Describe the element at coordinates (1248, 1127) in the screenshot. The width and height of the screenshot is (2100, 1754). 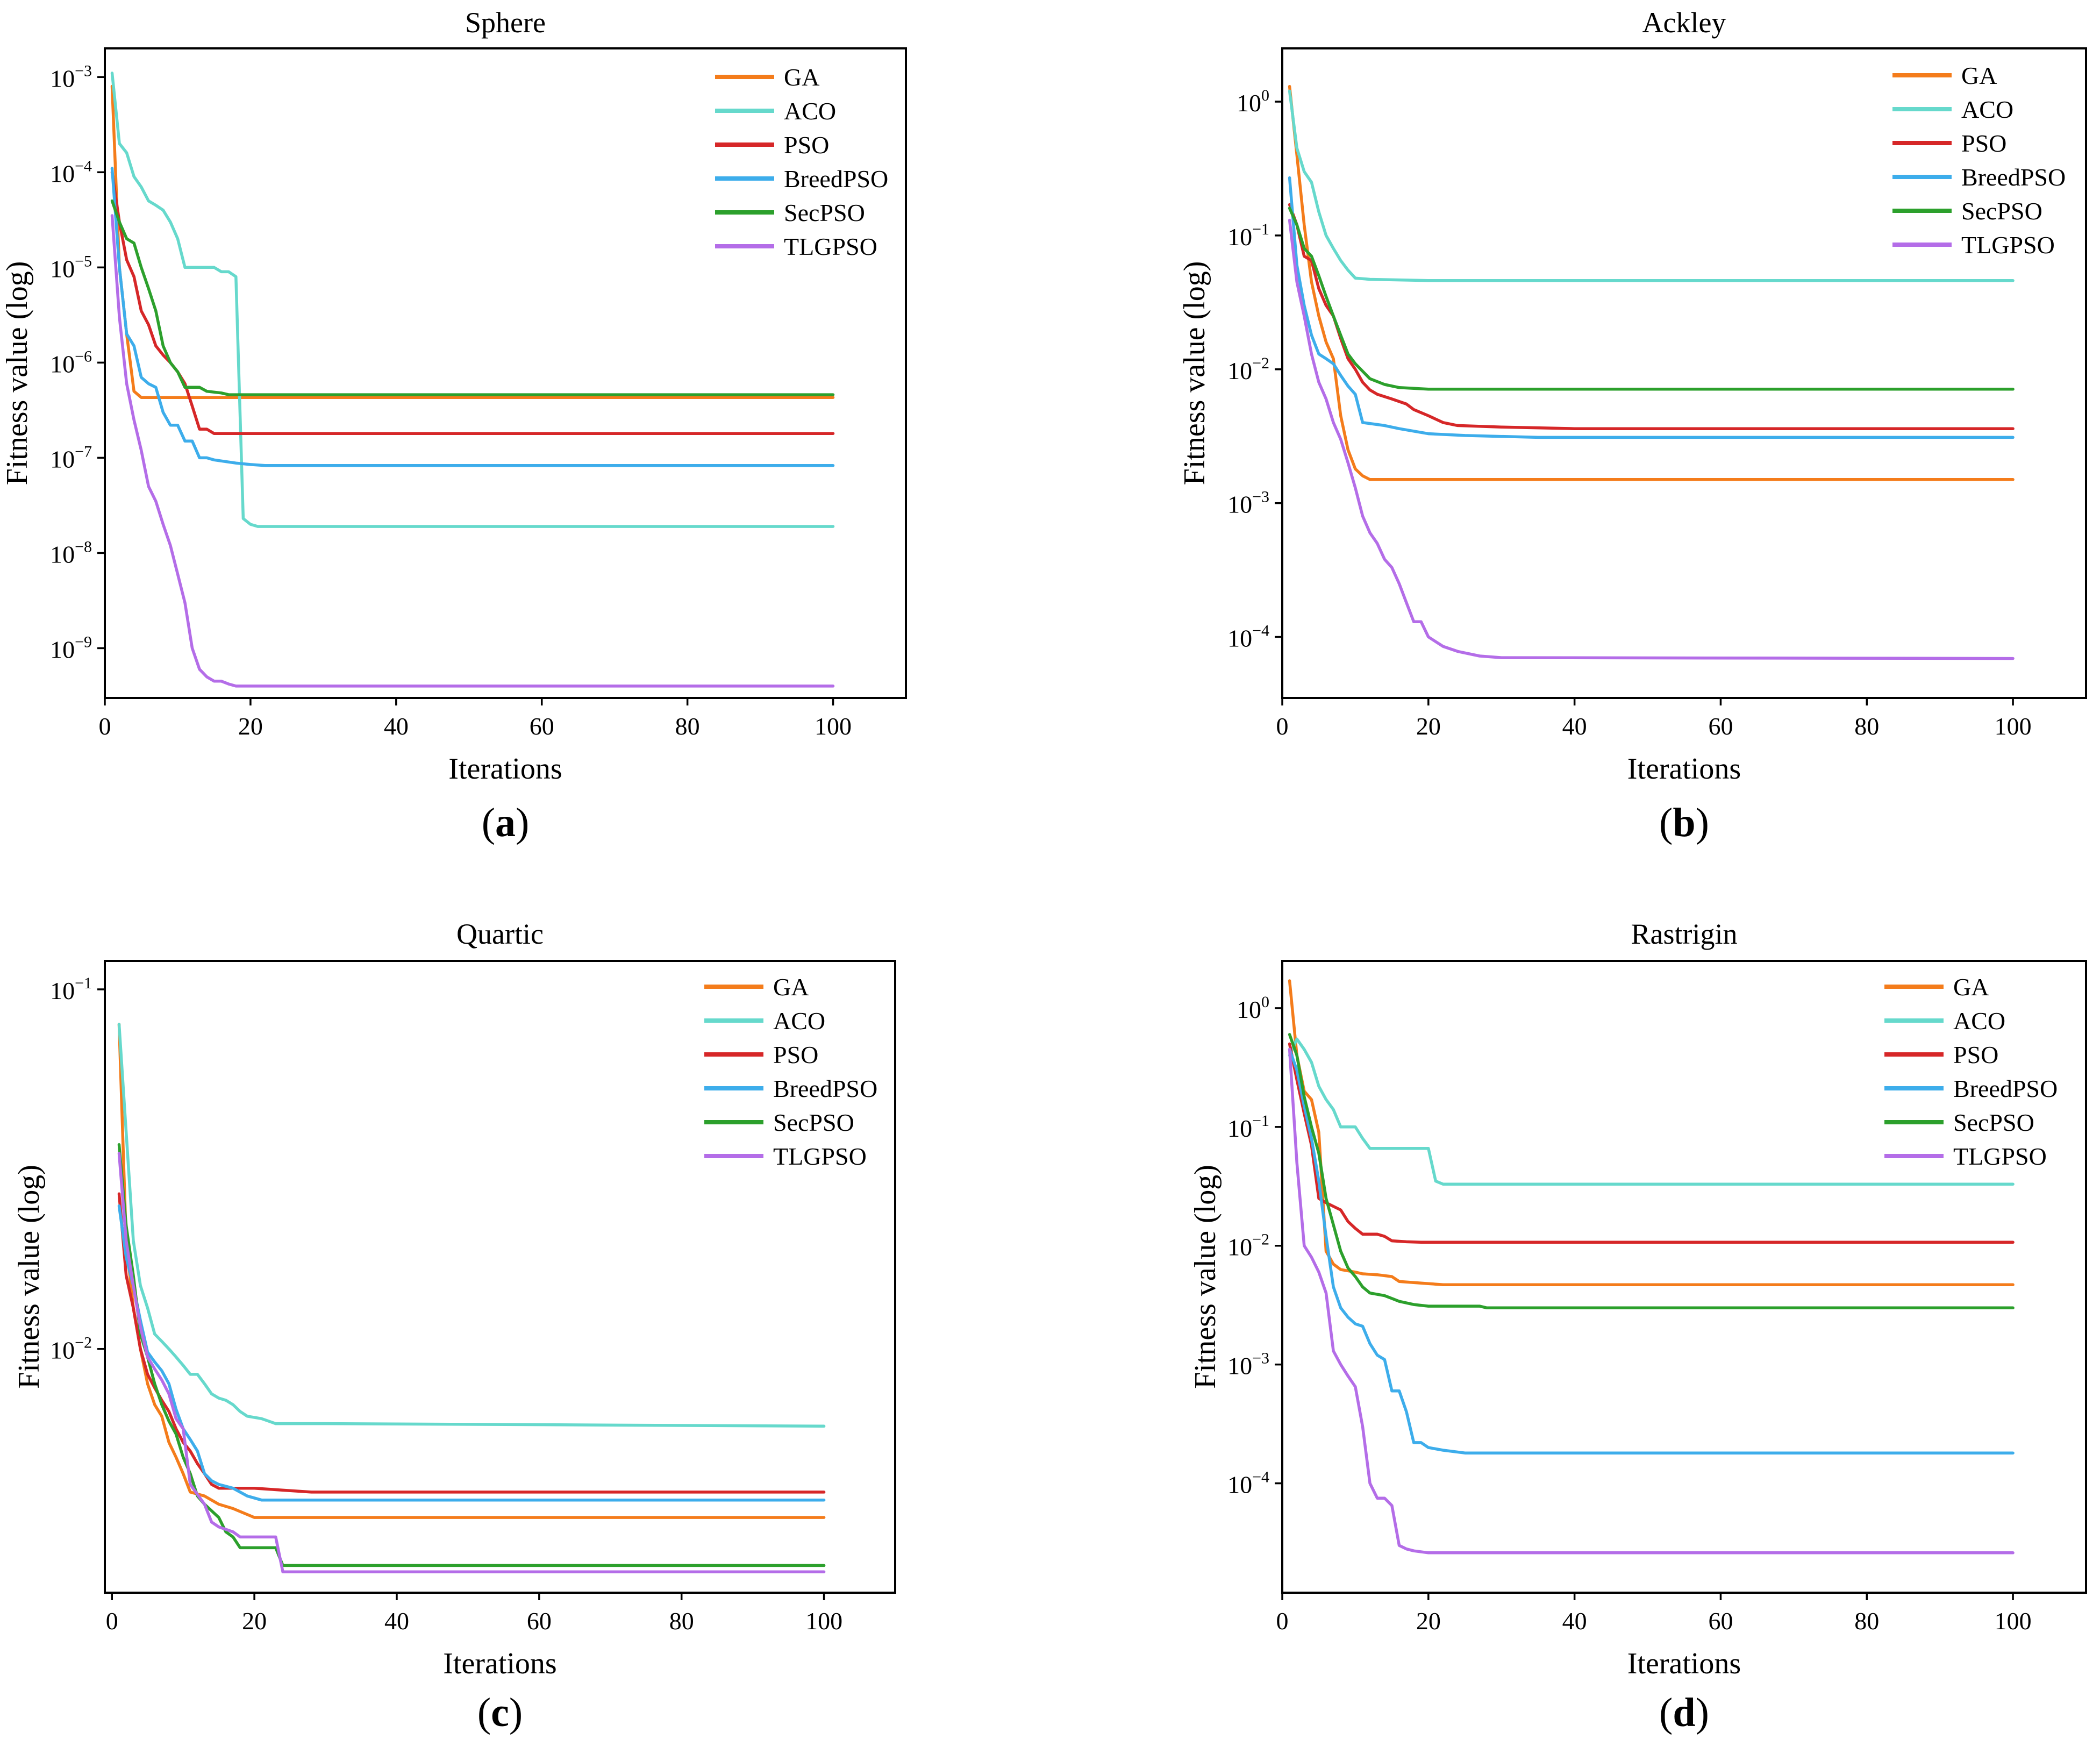
I see `y-tick-label: 10⁻¹` at that location.